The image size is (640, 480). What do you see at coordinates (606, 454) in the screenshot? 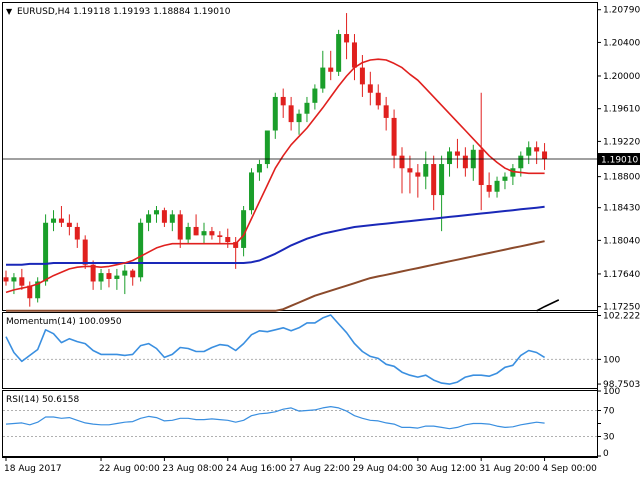
I see `rsi-tick-label: 0` at bounding box center [606, 454].